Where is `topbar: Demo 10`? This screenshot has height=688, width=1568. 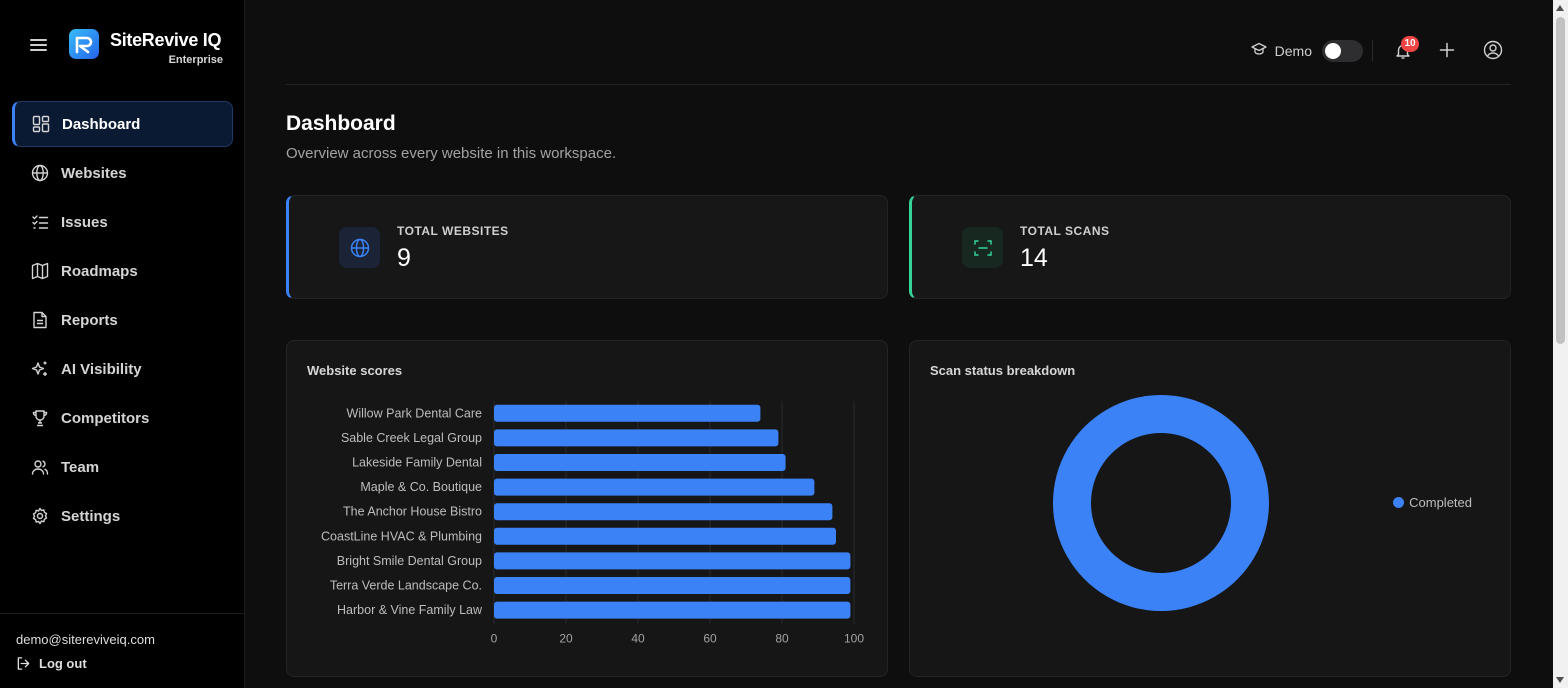
topbar: Demo 10 is located at coordinates (898, 42).